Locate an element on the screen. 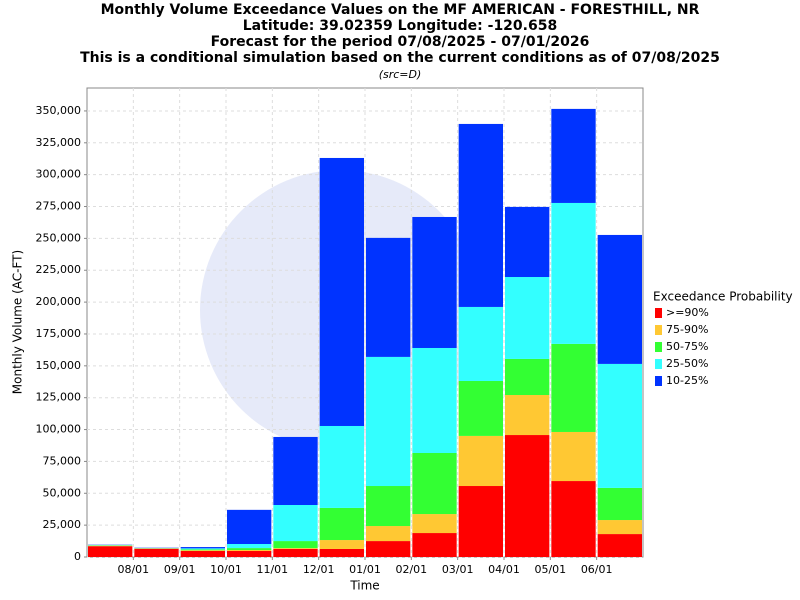 The height and width of the screenshot is (600, 800). chart-subtitle: Latitude: 39.02359 Longitude: -120.658 is located at coordinates (400, 26).